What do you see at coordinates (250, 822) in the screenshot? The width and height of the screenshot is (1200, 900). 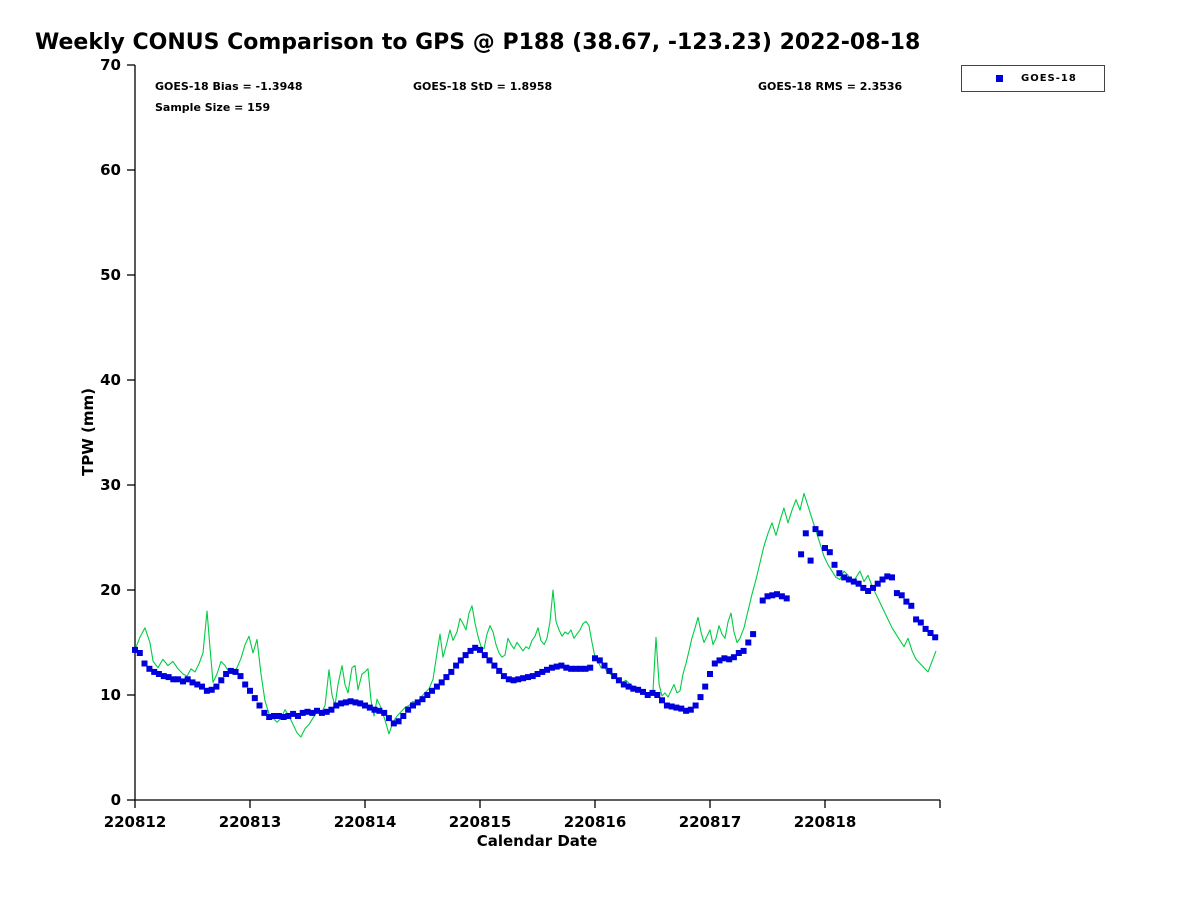 I see `x-tick-label: 220813` at bounding box center [250, 822].